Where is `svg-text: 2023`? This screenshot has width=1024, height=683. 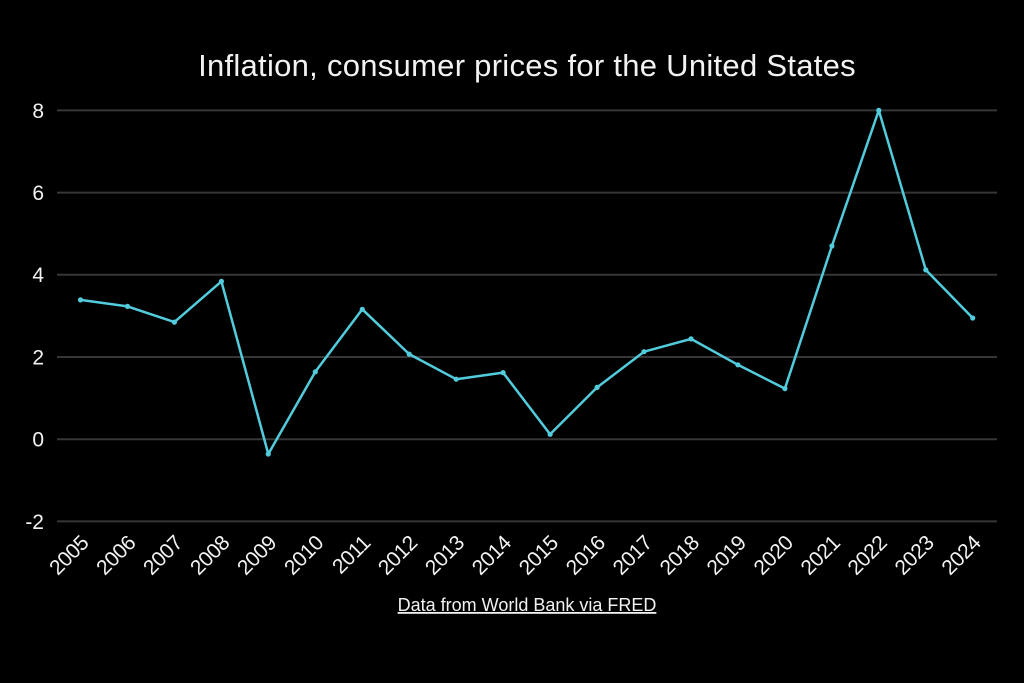
svg-text: 2023 is located at coordinates (914, 555).